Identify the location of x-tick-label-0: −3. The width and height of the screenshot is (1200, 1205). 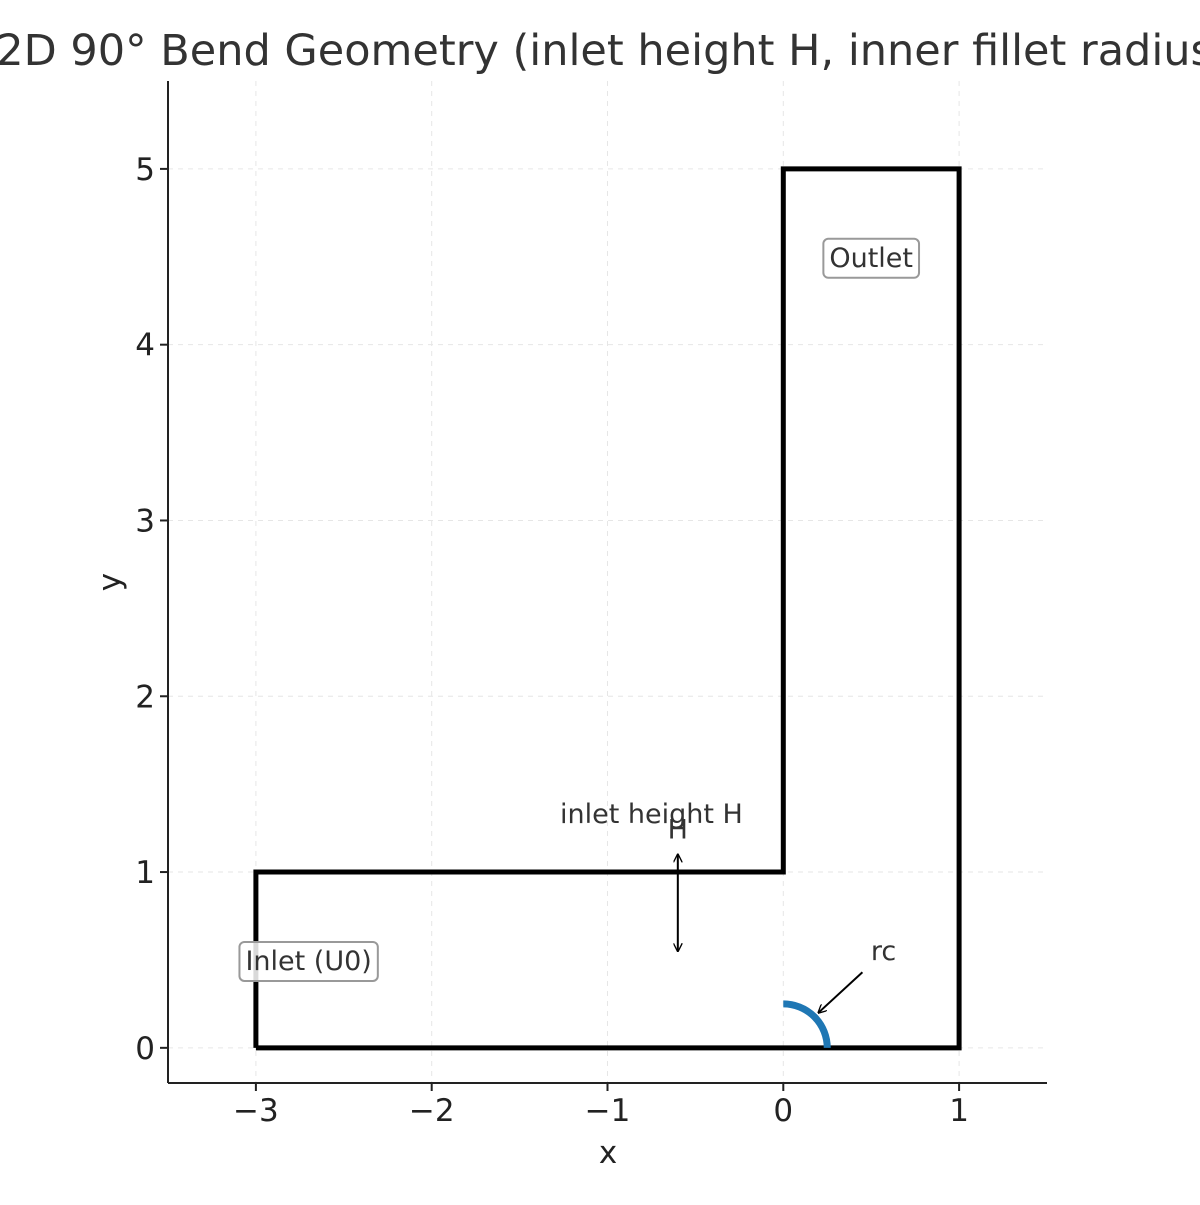
(256, 1111).